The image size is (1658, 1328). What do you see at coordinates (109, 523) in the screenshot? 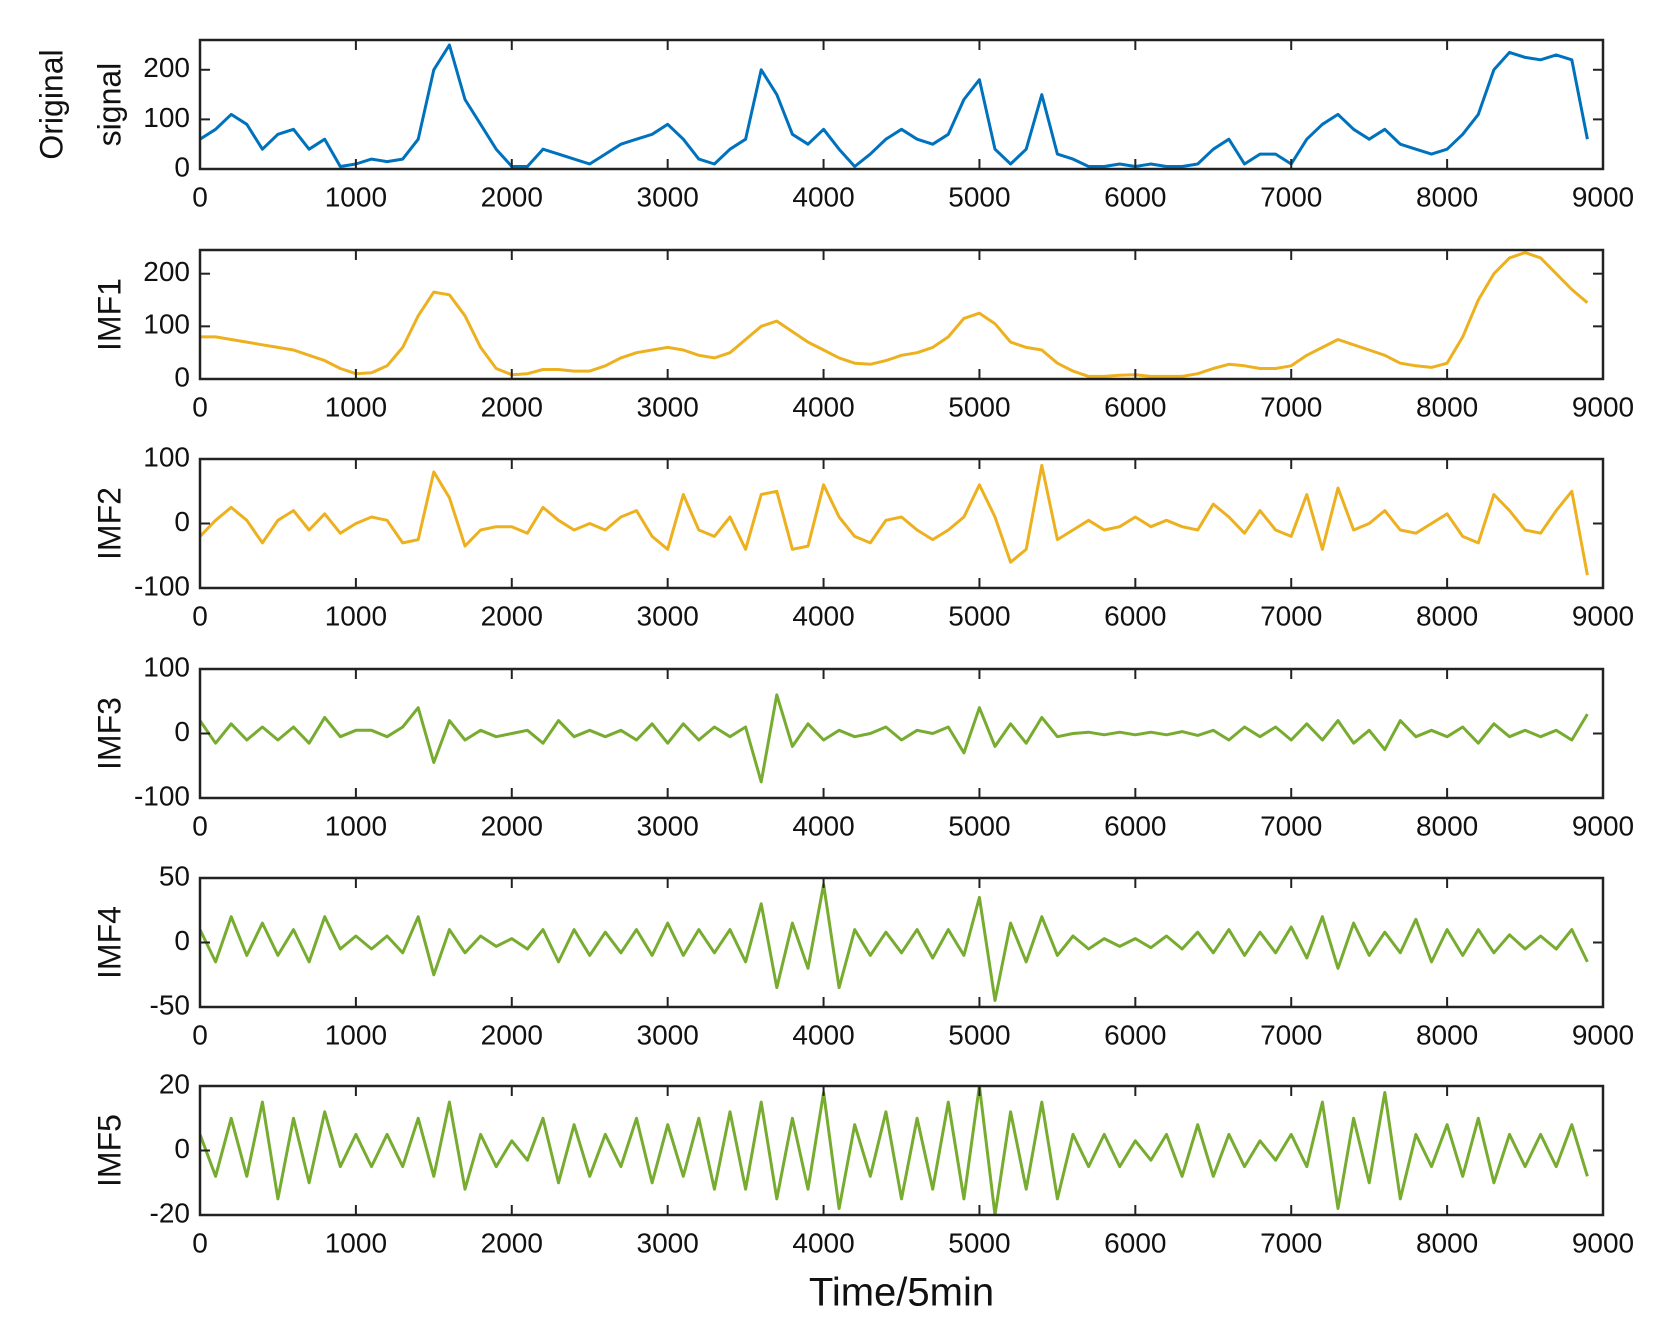
I see `y-axis-label: IMF2` at bounding box center [109, 523].